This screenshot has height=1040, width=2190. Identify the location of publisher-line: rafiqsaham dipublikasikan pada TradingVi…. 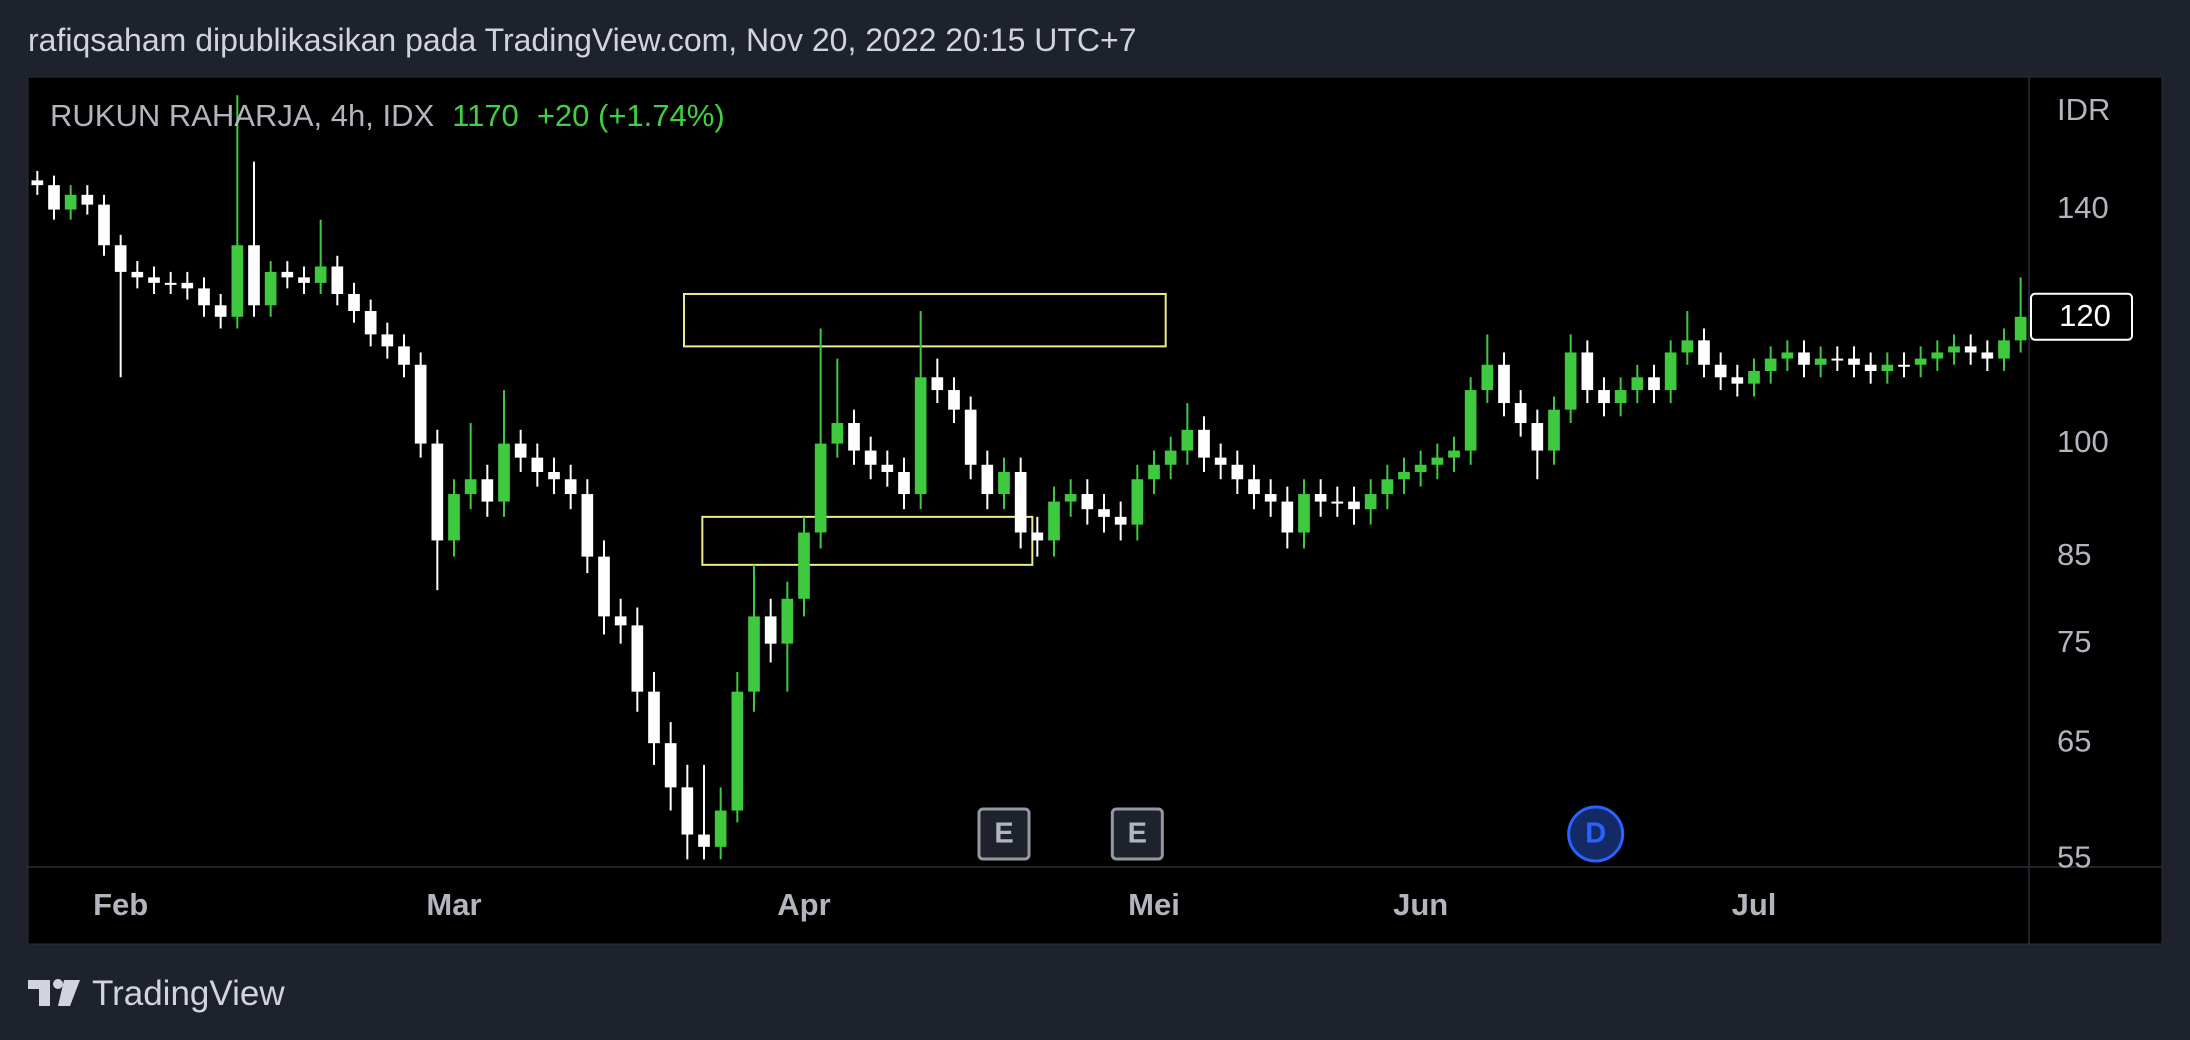
(582, 40).